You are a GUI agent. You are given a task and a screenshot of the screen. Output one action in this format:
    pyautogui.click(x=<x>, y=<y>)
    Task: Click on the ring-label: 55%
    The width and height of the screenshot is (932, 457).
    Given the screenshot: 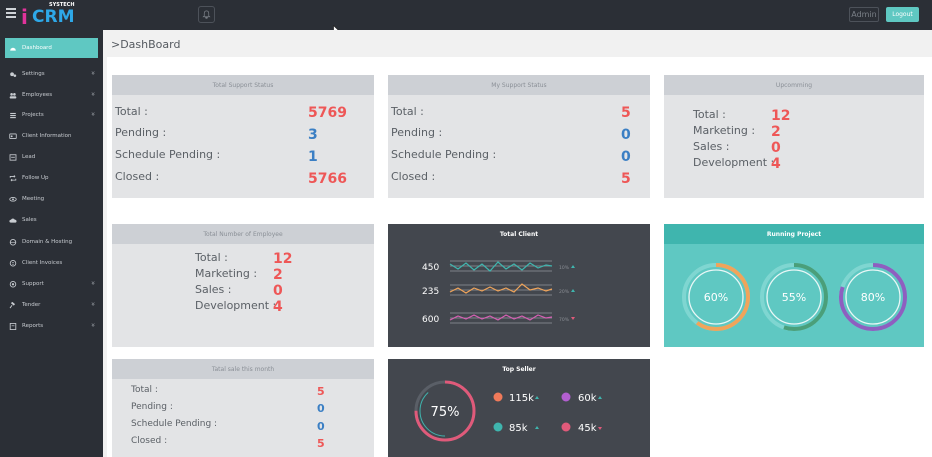 What is the action you would take?
    pyautogui.click(x=794, y=297)
    